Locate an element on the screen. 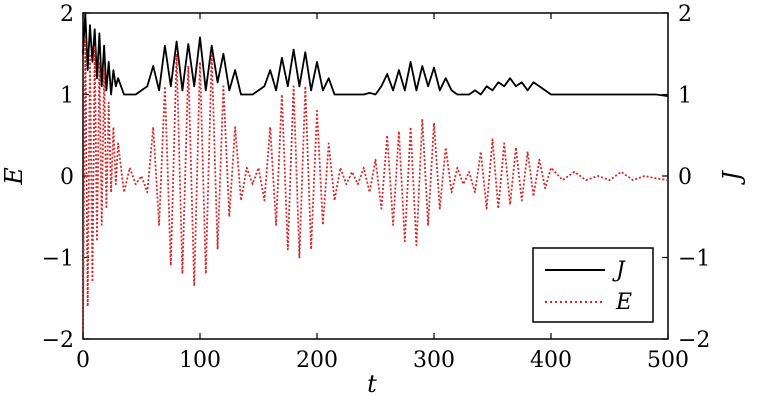  y-axis-label-right: J is located at coordinates (732, 178).